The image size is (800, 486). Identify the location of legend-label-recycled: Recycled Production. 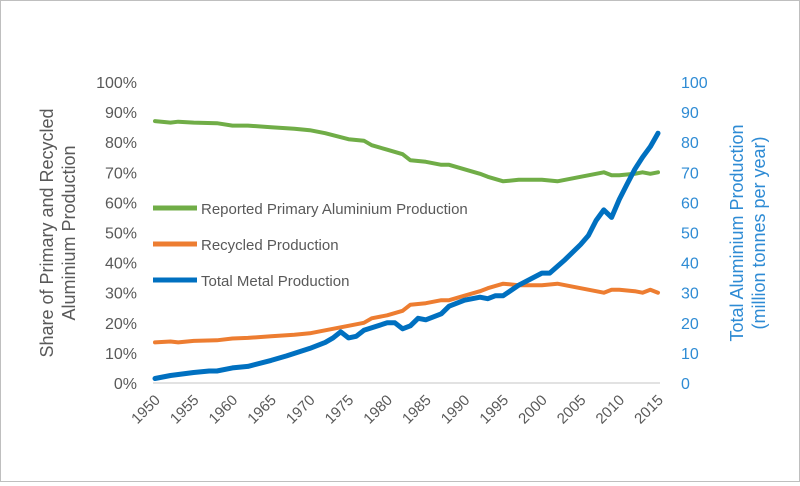
(270, 245).